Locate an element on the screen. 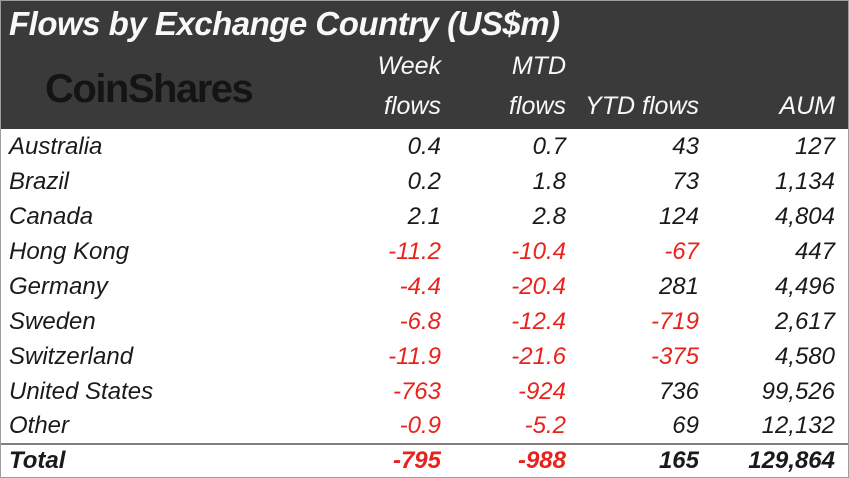  ytd-flows-cell: 43 is located at coordinates (685, 146).